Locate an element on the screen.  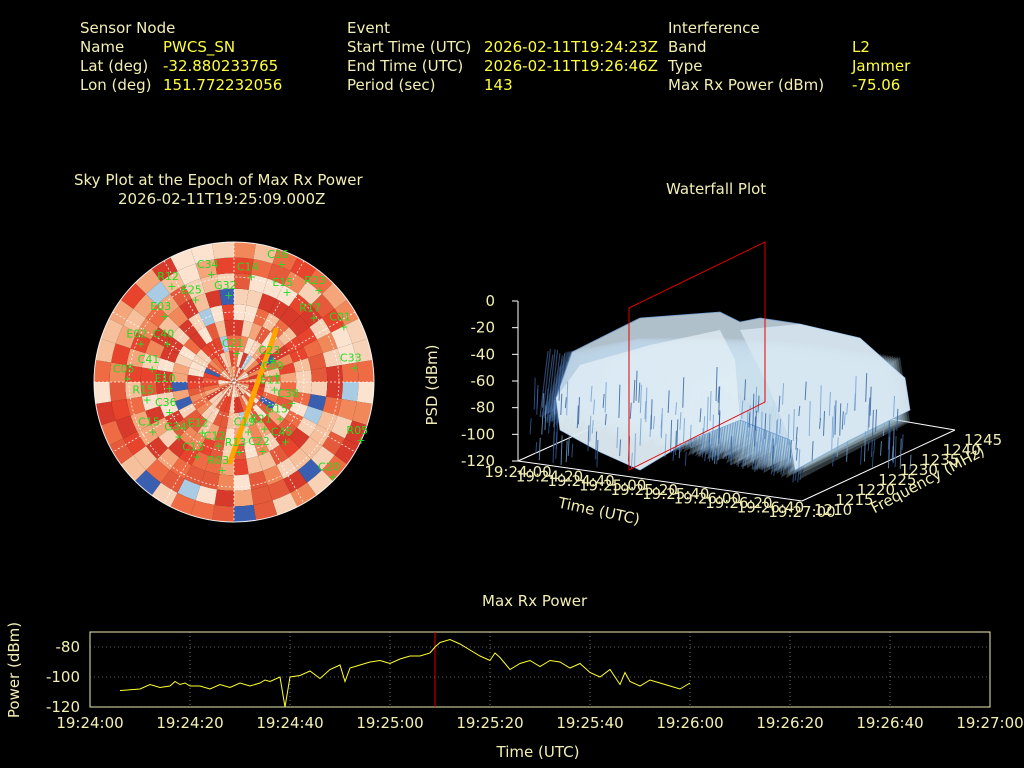
sensor-node-title: Sensor Node is located at coordinates (128, 28).